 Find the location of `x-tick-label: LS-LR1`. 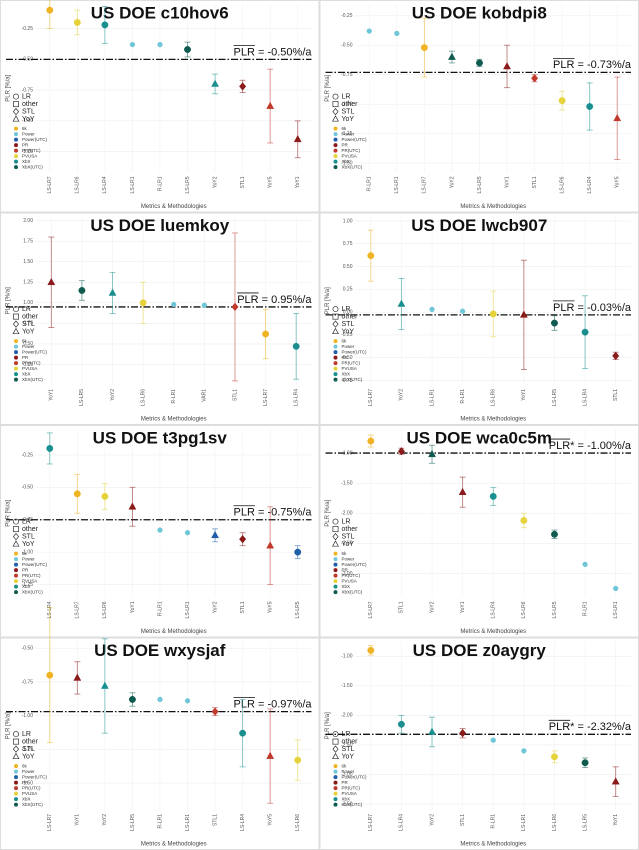

x-tick-label: LS-LR1 is located at coordinates (188, 609).